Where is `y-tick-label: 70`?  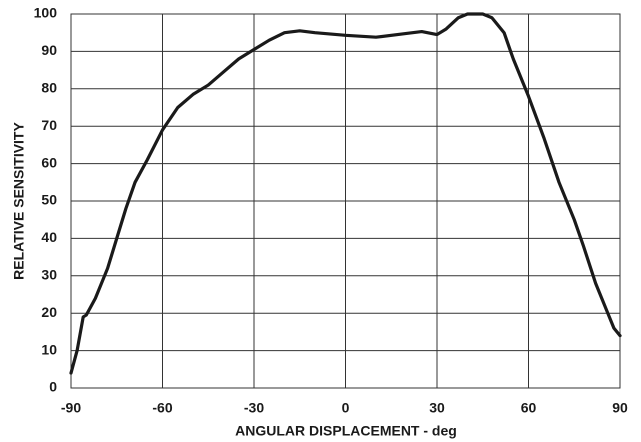
y-tick-label: 70 is located at coordinates (49, 125).